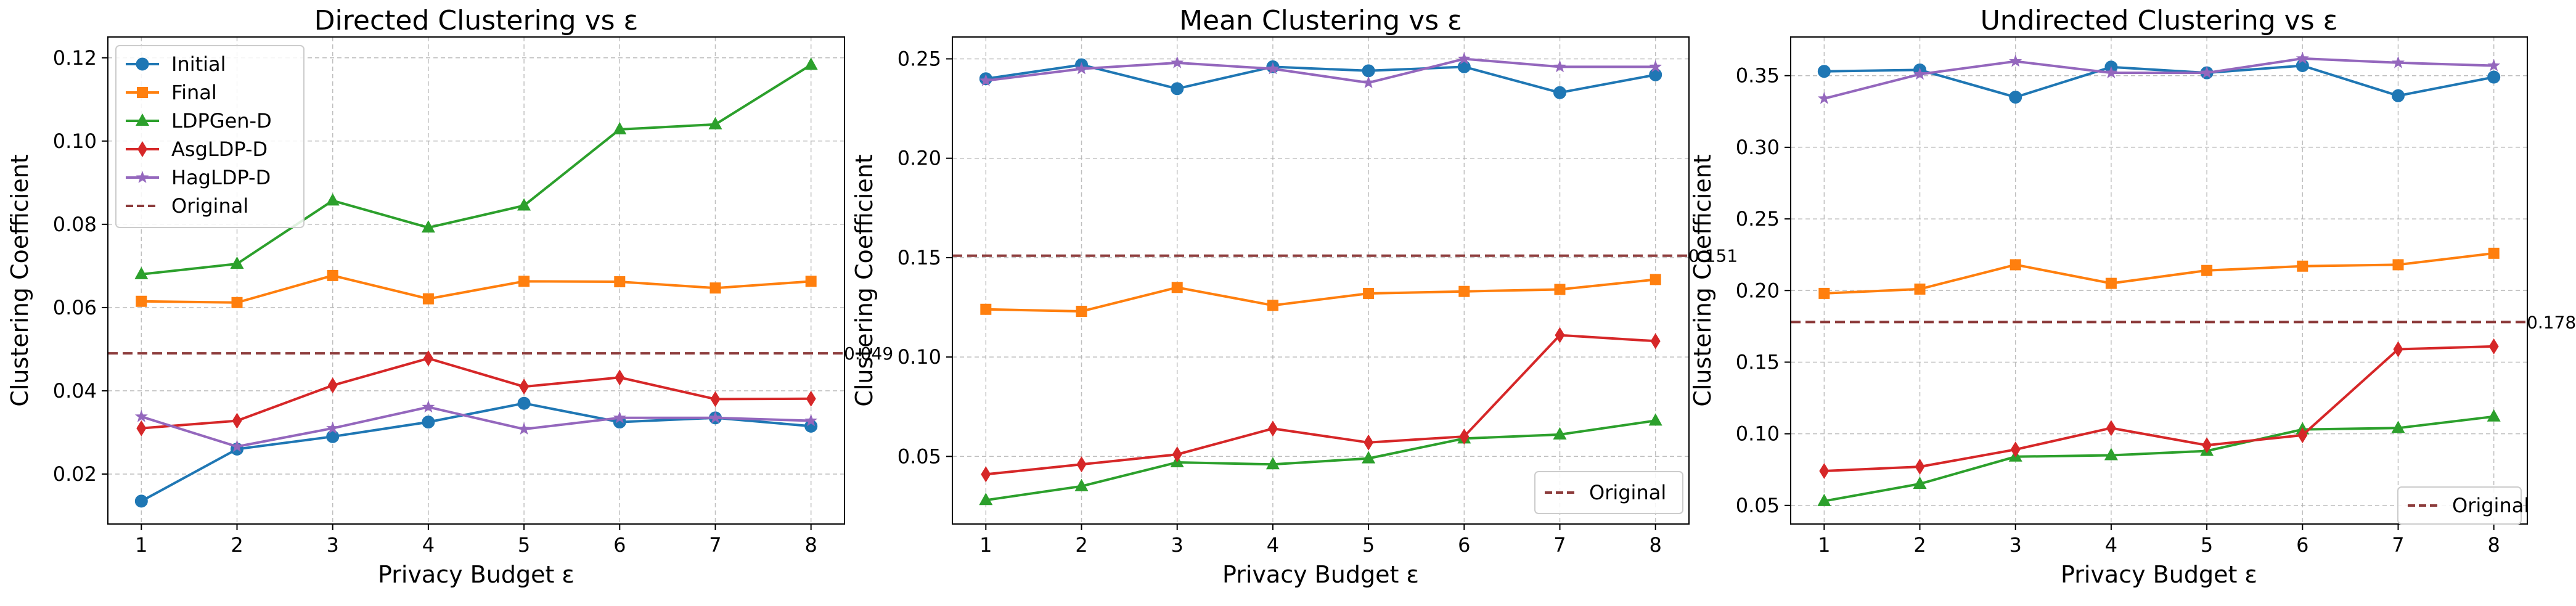 The height and width of the screenshot is (606, 2576). Describe the element at coordinates (428, 545) in the screenshot. I see `x-tick-label: 4` at that location.